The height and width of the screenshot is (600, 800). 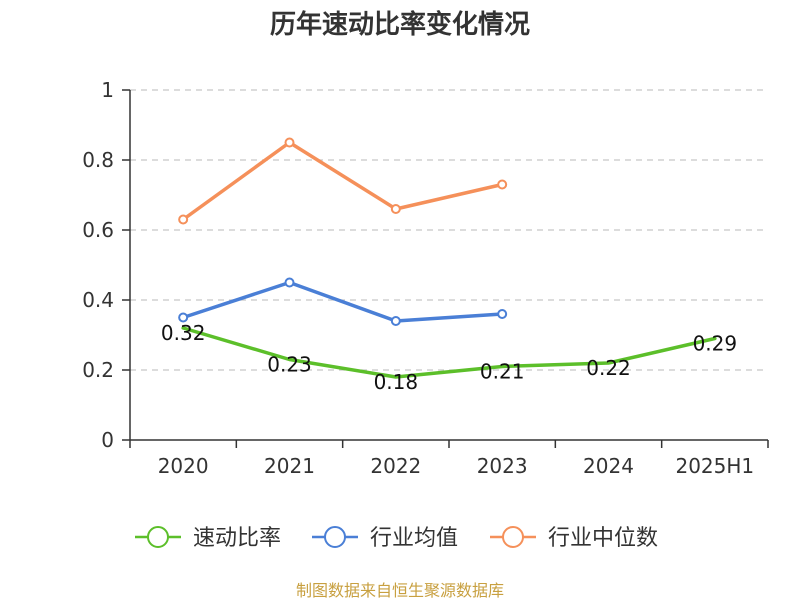 What do you see at coordinates (183, 333) in the screenshot?
I see `data-label: 0.32` at bounding box center [183, 333].